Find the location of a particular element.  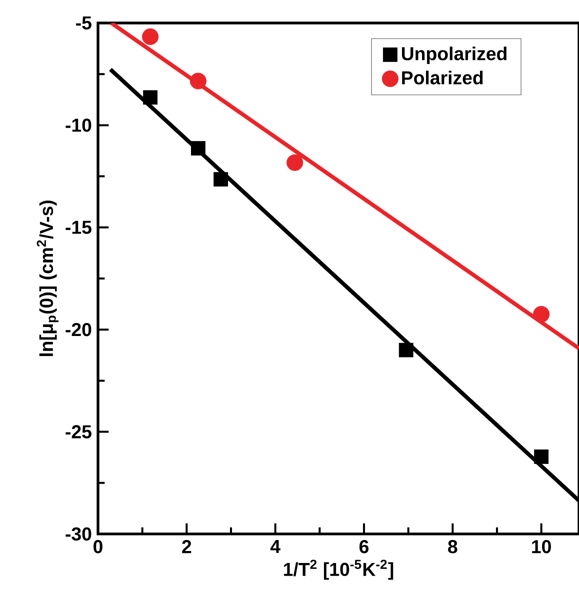

x-tick-label: 6 is located at coordinates (364, 547).